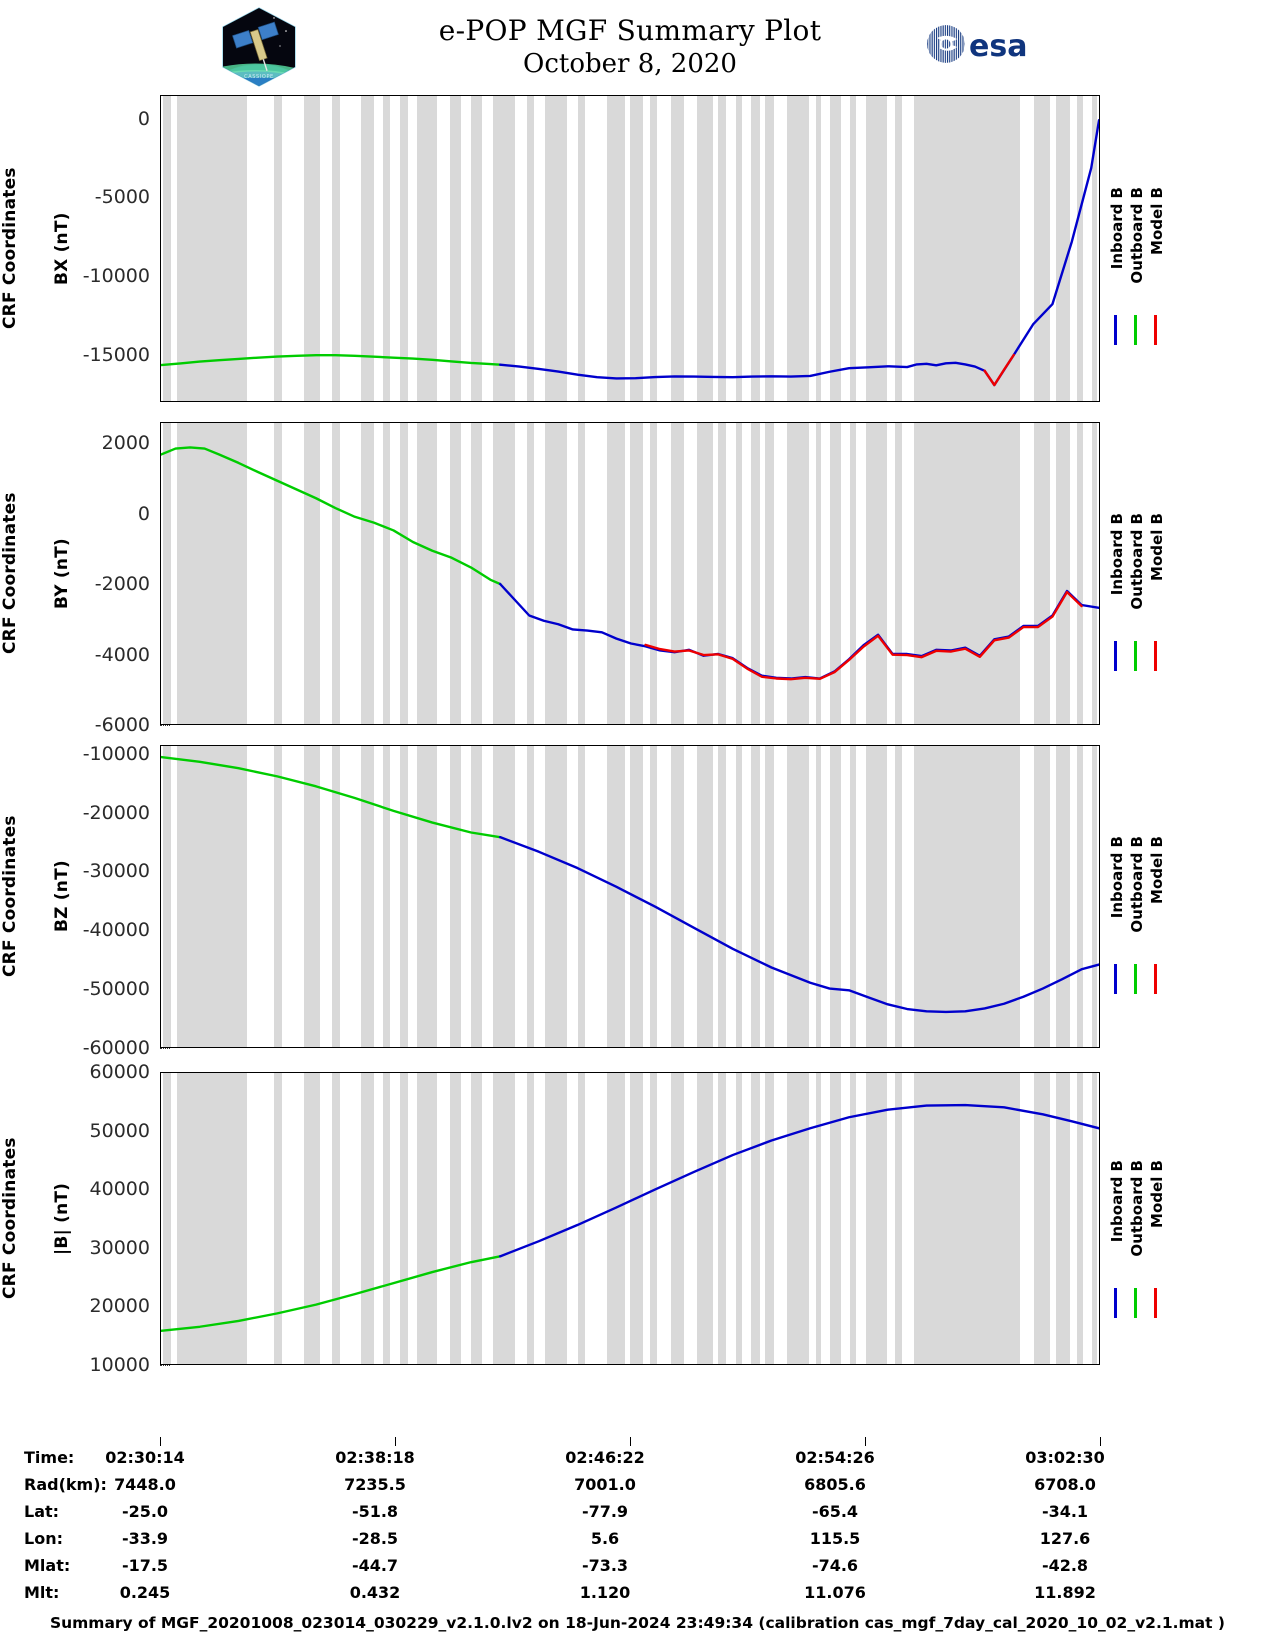 The width and height of the screenshot is (1275, 1650). I want to click on legend-bz: Inboard B Outboard B Model B, so click(1148, 917).